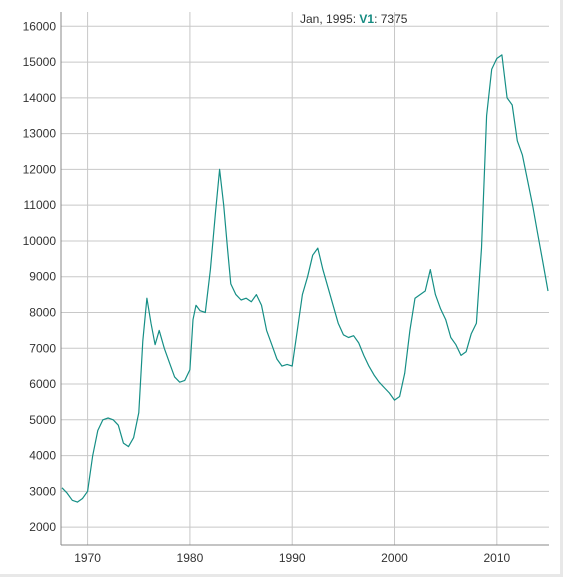  Describe the element at coordinates (40, 134) in the screenshot. I see `y-tick-label: 13000` at that location.